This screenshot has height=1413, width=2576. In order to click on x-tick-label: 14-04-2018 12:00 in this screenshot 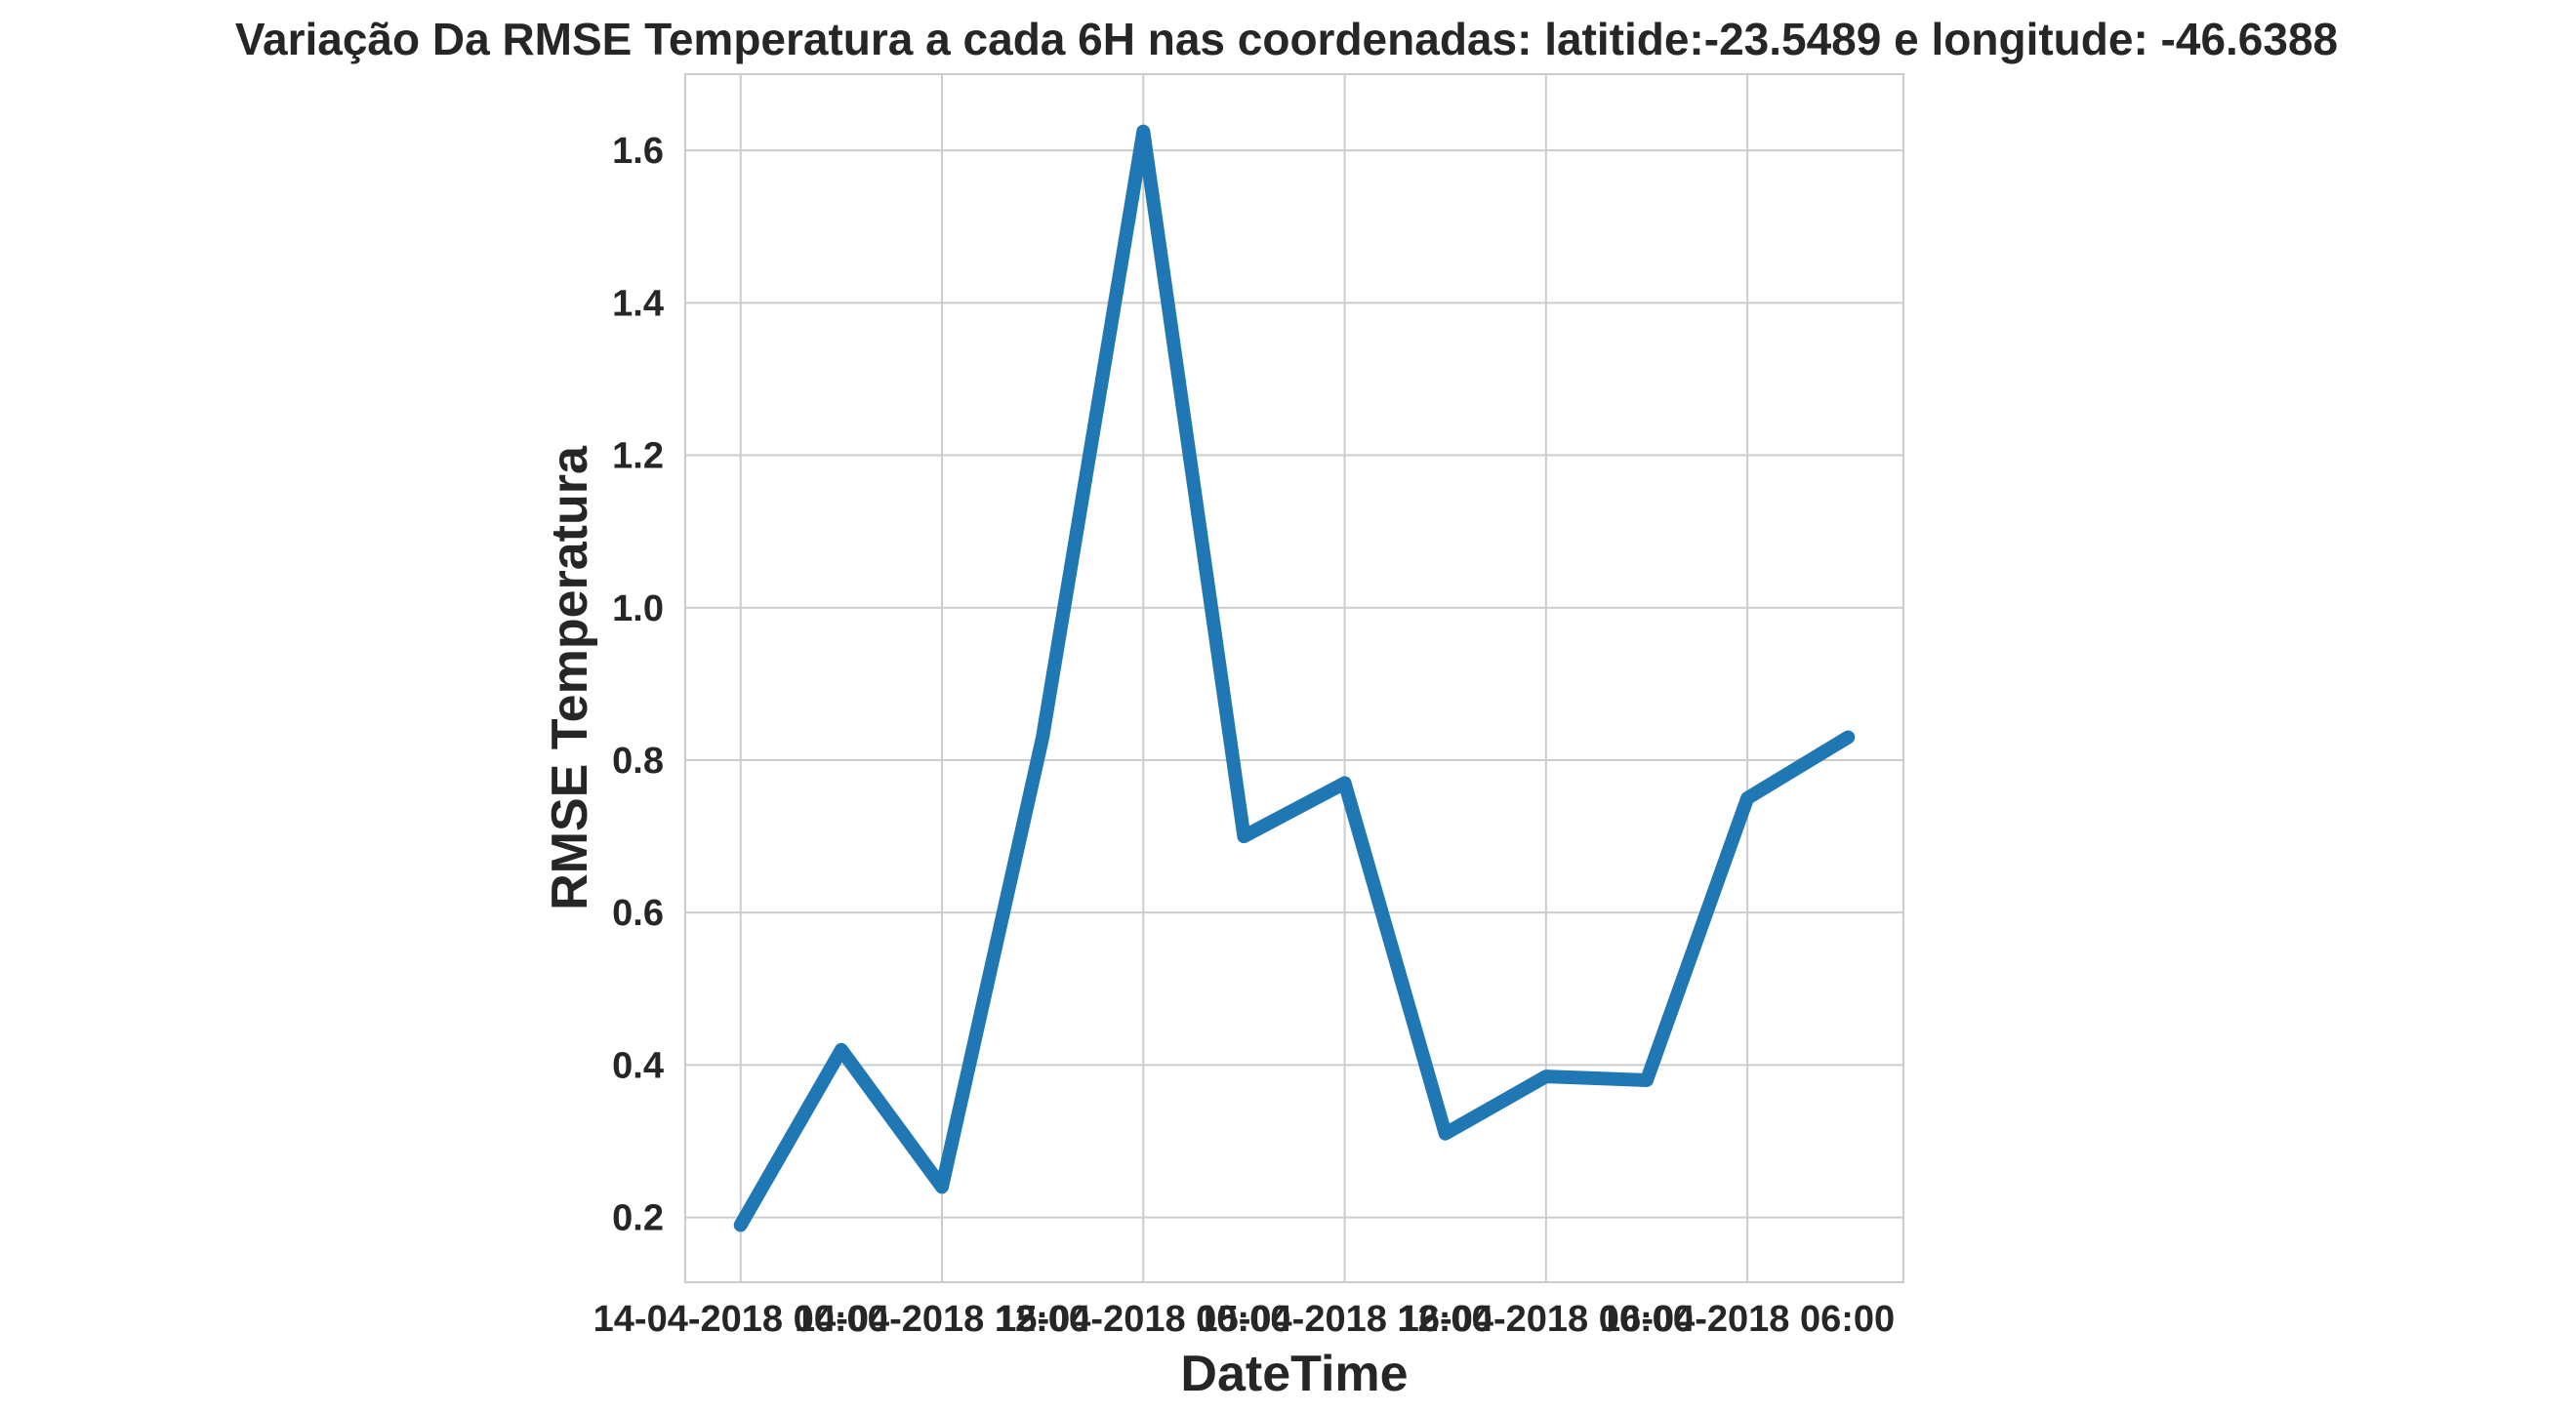, I will do `click(942, 1319)`.